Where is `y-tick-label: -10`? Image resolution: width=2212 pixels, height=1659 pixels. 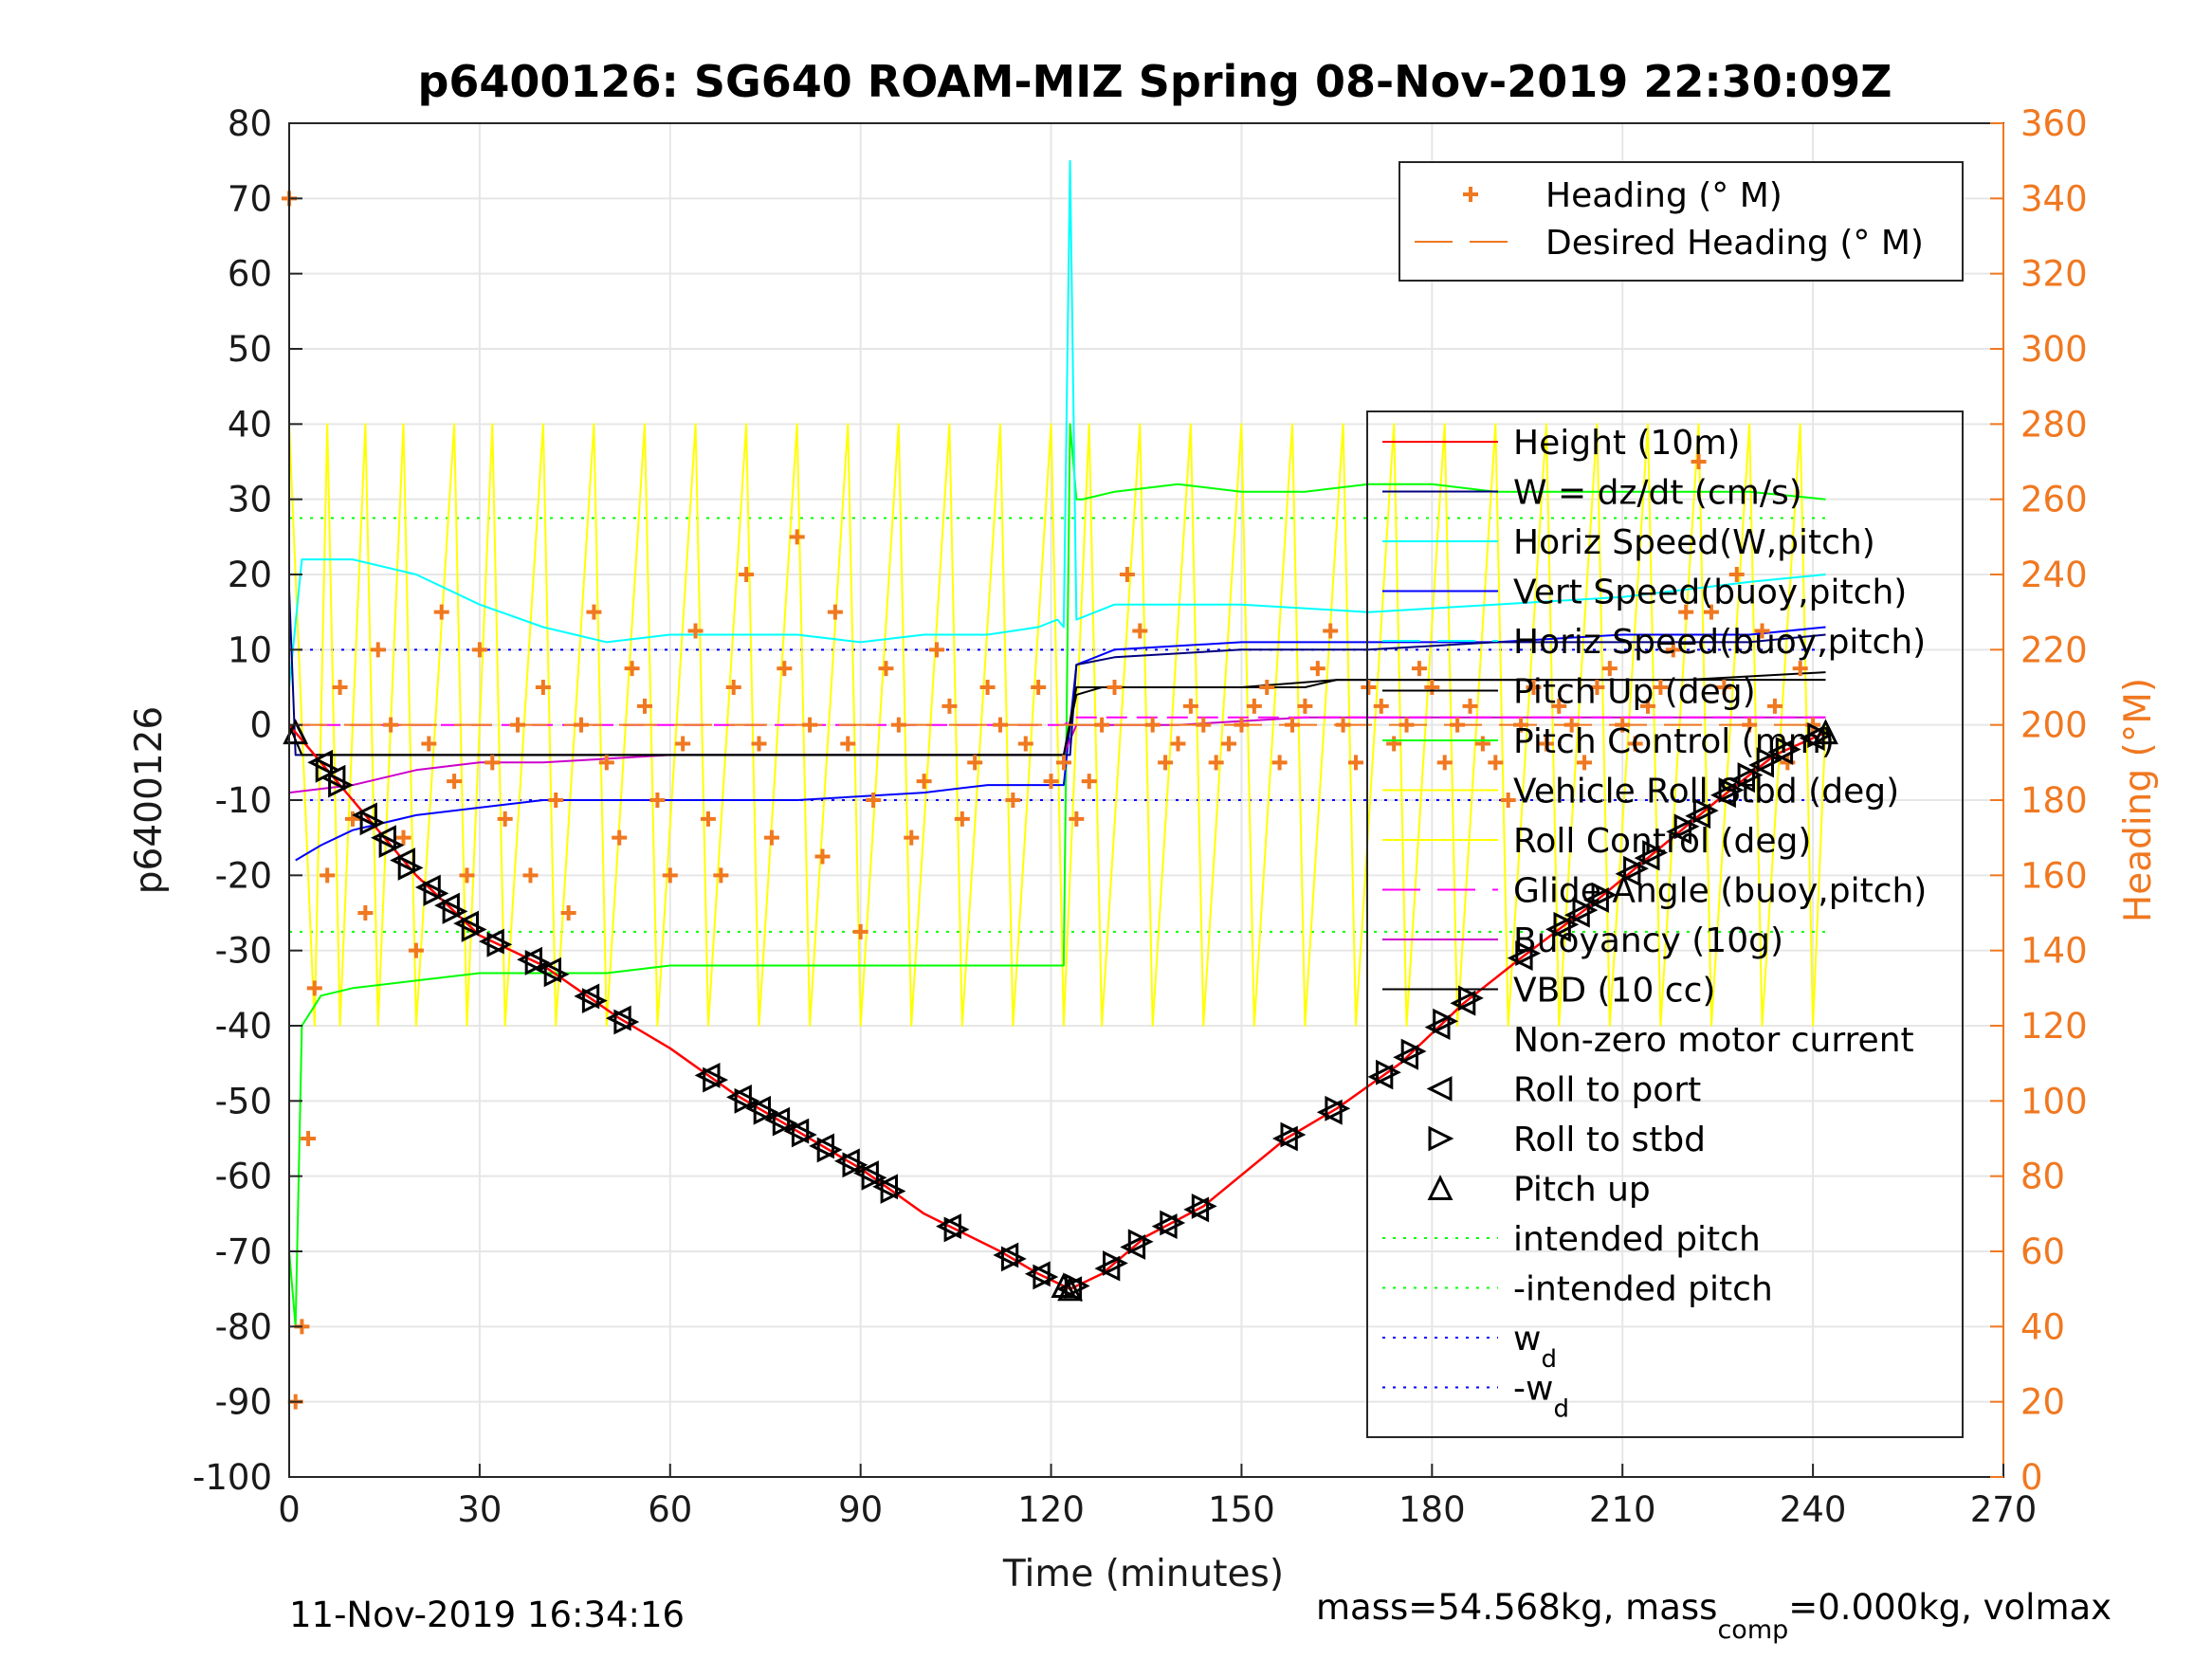 y-tick-label: -10 is located at coordinates (243, 800).